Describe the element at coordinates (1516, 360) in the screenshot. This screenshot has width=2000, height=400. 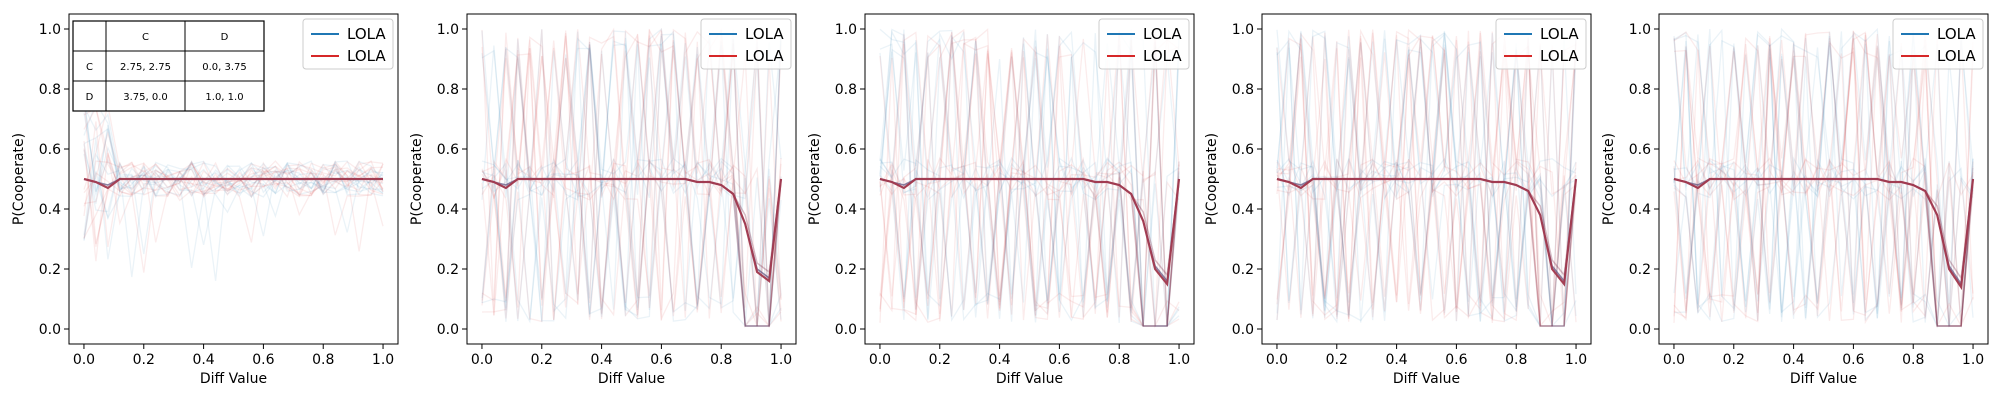
I see `x-tick-label: 0.8` at that location.